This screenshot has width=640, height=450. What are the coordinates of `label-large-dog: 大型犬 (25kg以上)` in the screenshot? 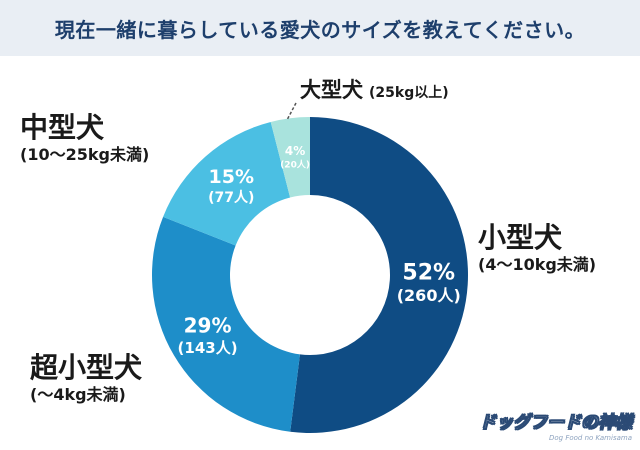 It's located at (374, 90).